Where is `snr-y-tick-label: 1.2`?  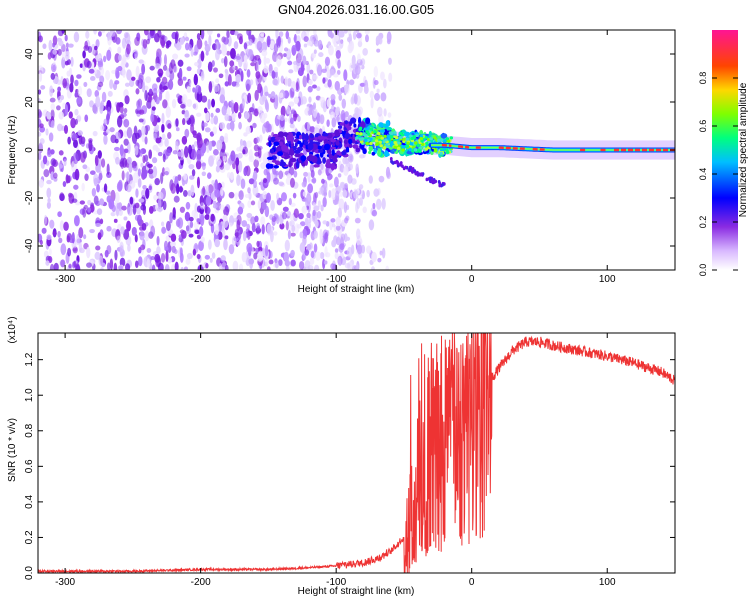 snr-y-tick-label: 1.2 is located at coordinates (29, 359).